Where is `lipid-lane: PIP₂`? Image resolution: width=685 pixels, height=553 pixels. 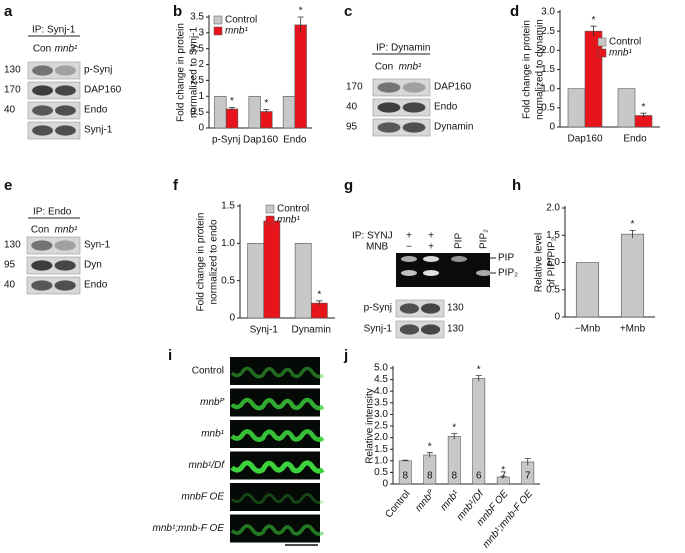 lipid-lane: PIP₂ is located at coordinates (484, 239).